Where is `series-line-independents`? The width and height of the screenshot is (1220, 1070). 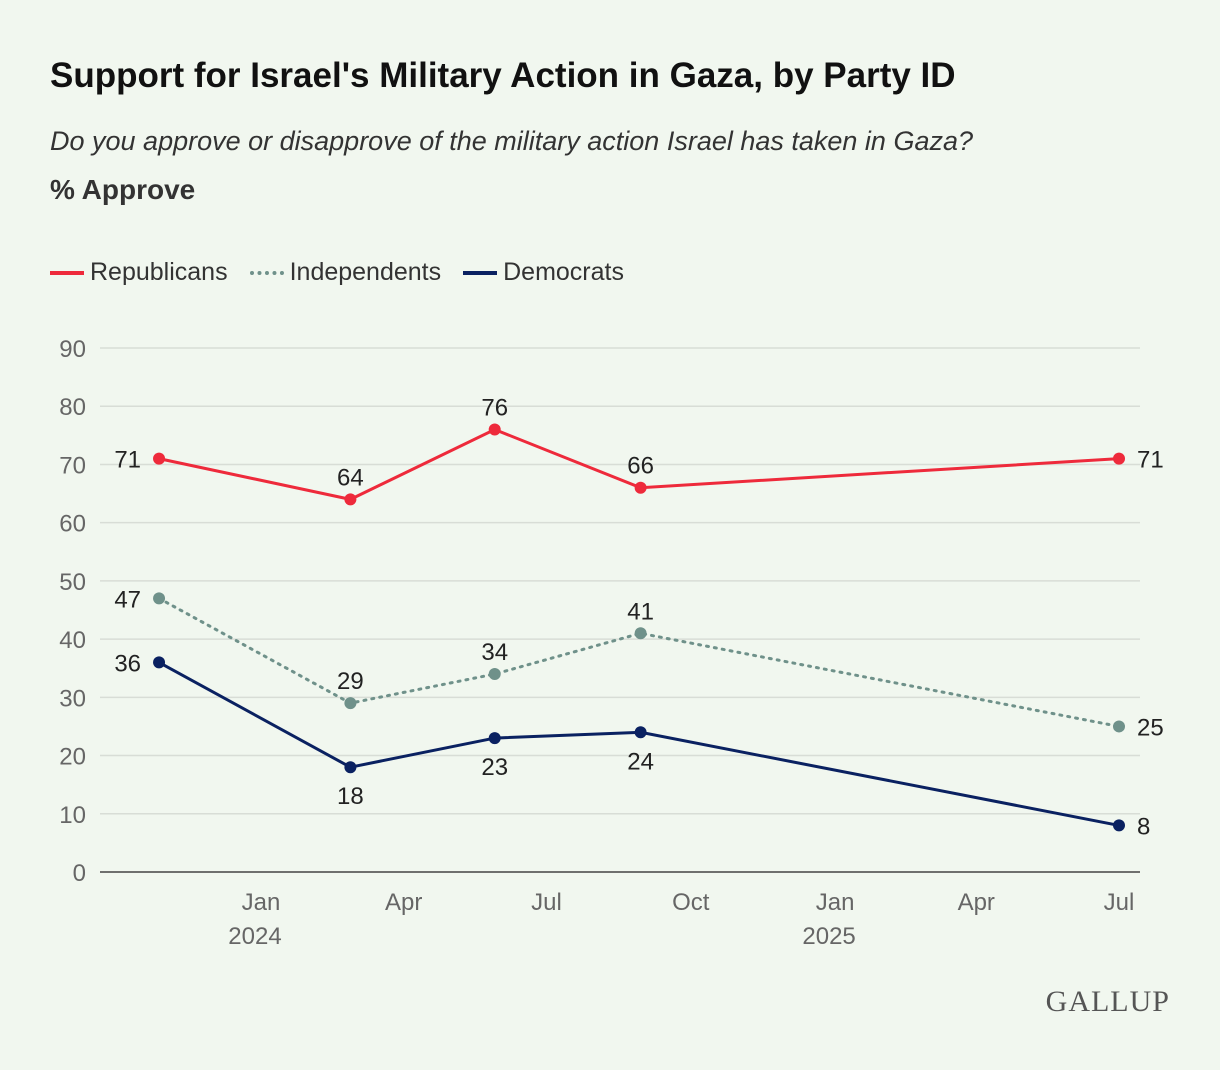 series-line-independents is located at coordinates (639, 662).